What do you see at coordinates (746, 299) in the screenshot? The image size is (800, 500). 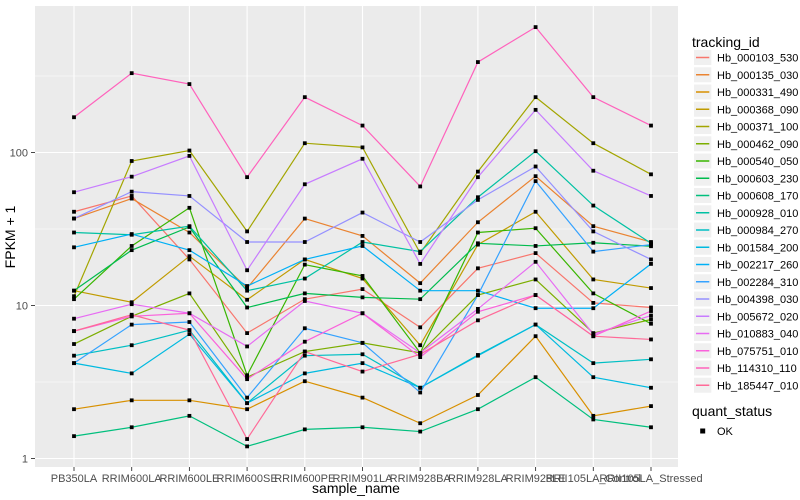 I see `legend-item-Hb_004398_030: Hb_004398_030` at bounding box center [746, 299].